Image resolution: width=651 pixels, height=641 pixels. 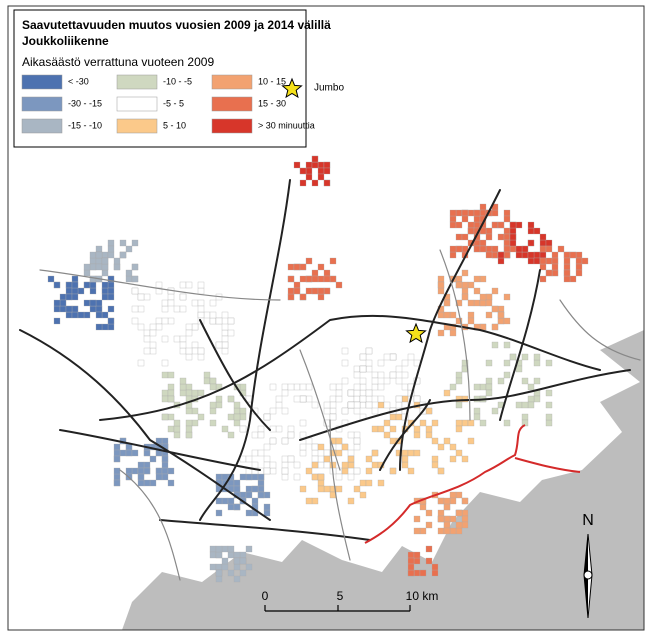 I want to click on legend-title: Aikasäästö verrattuna vuoteen 2009, so click(x=118, y=62).